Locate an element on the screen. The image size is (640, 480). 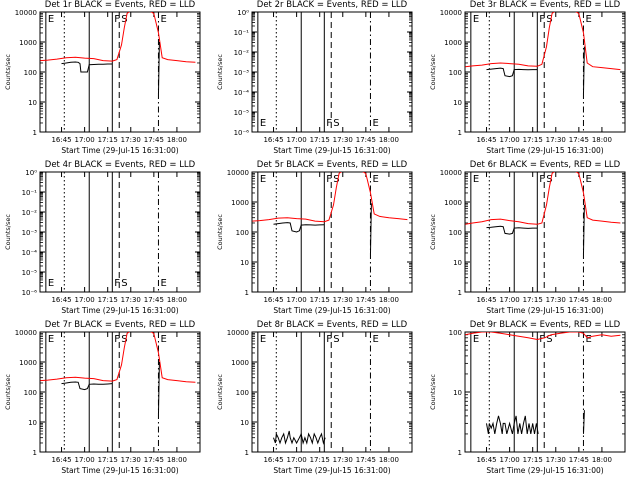
plot-title: Det 1r BLACK = Events, RED = LLD is located at coordinates (120, 5).